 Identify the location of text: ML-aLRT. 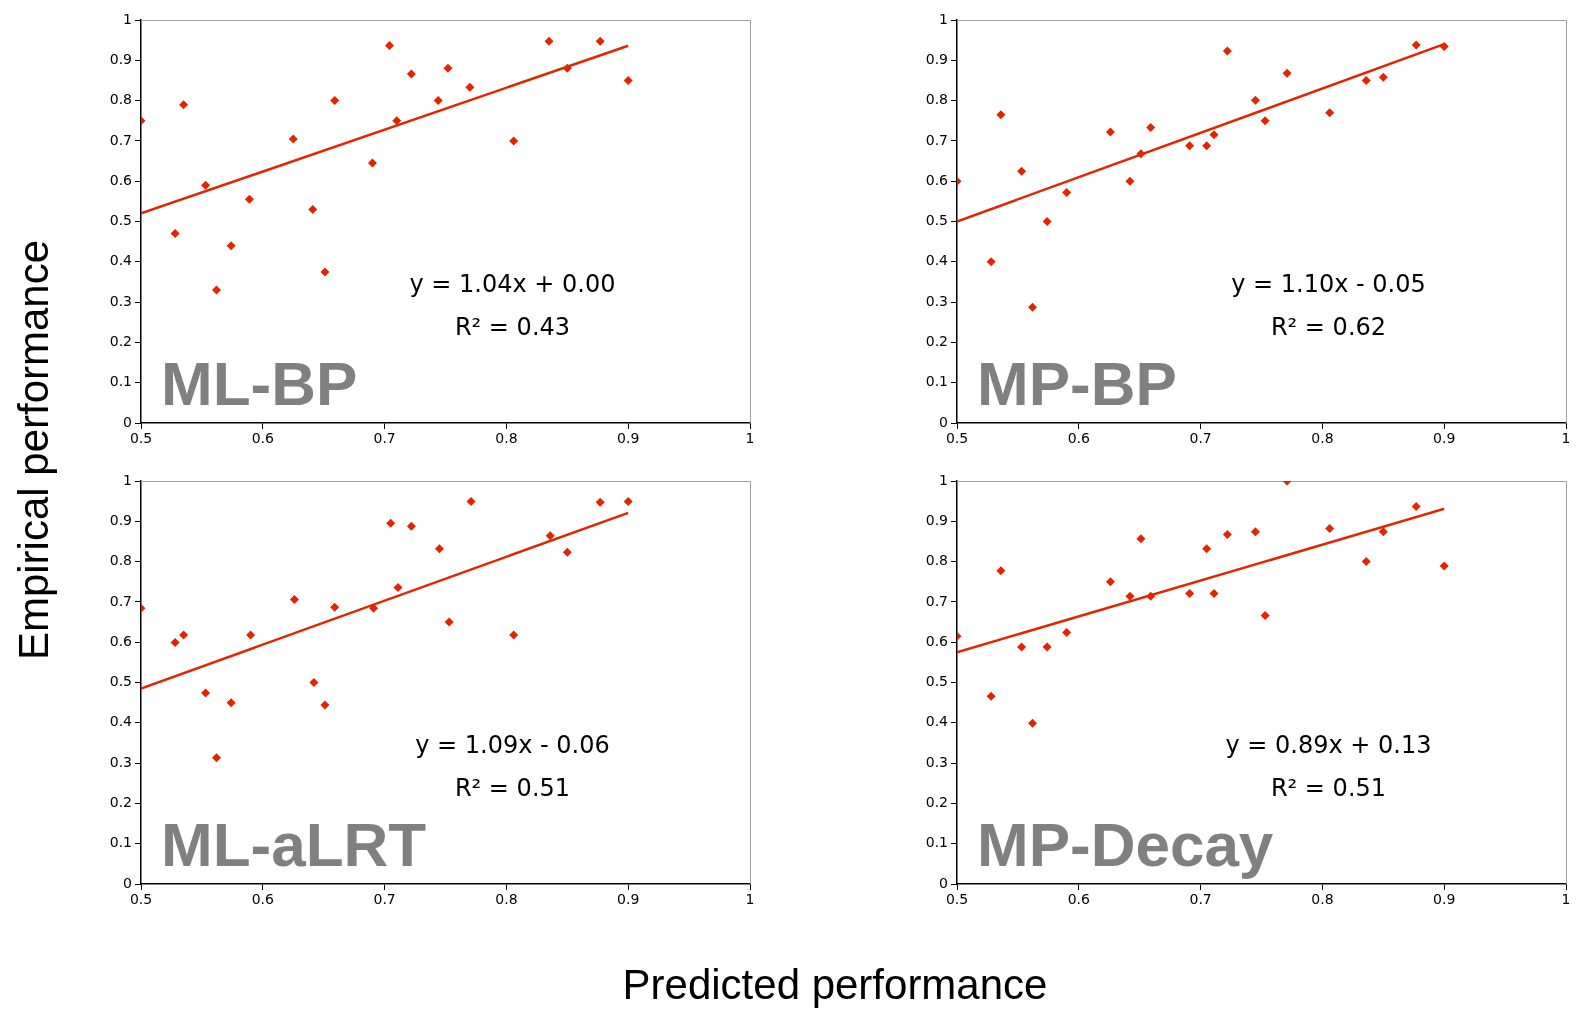
(294, 844).